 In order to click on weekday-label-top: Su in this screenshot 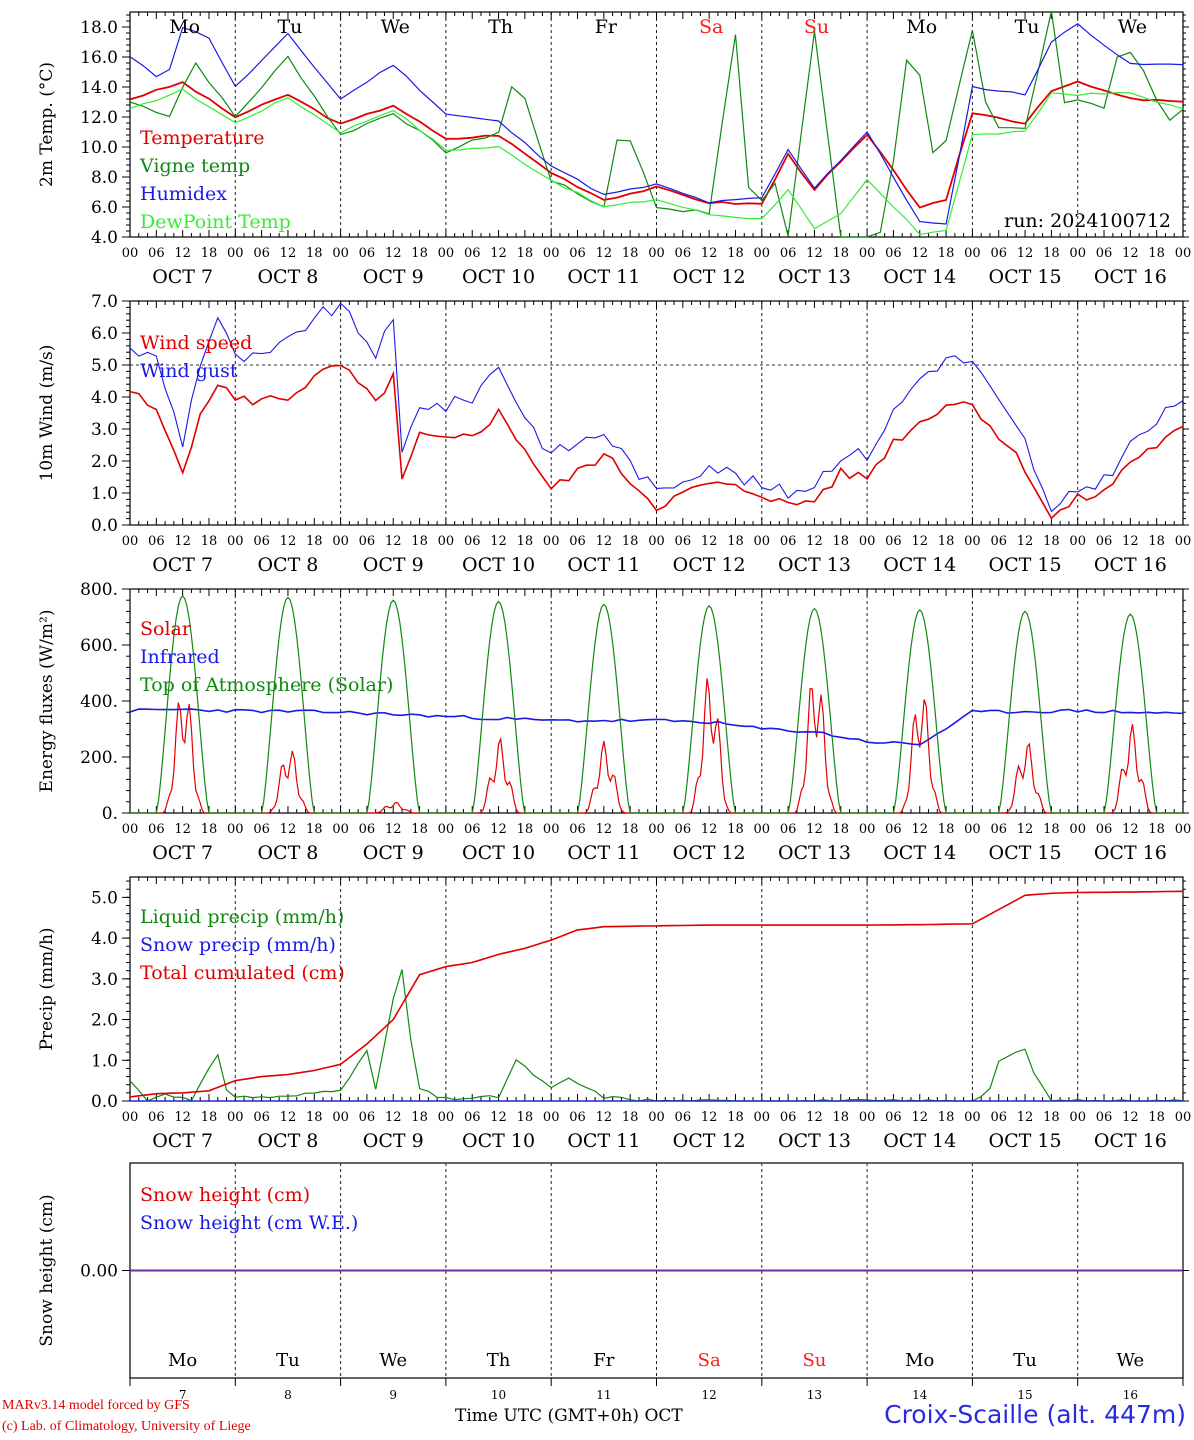, I will do `click(816, 27)`.